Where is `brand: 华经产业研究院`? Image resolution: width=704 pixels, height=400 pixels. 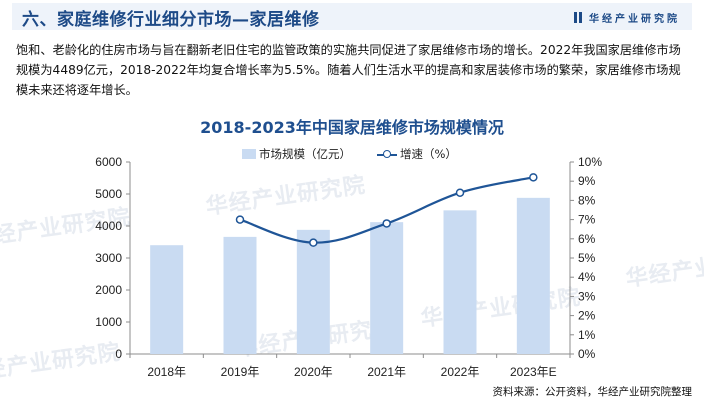
brand: 华经产业研究院 is located at coordinates (627, 17).